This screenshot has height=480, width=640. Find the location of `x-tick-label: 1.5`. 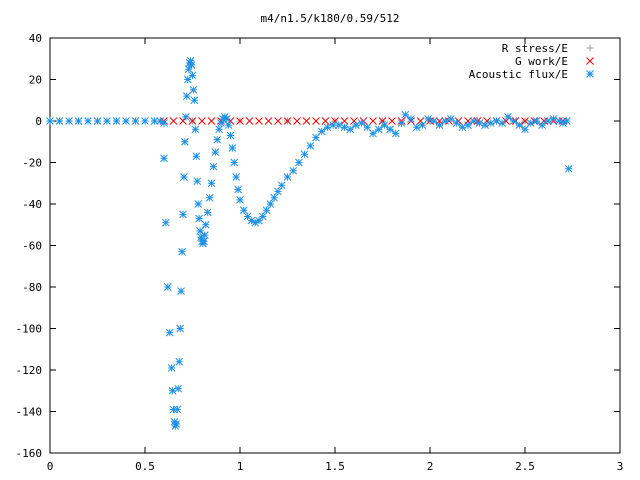

x-tick-label: 1.5 is located at coordinates (335, 466).